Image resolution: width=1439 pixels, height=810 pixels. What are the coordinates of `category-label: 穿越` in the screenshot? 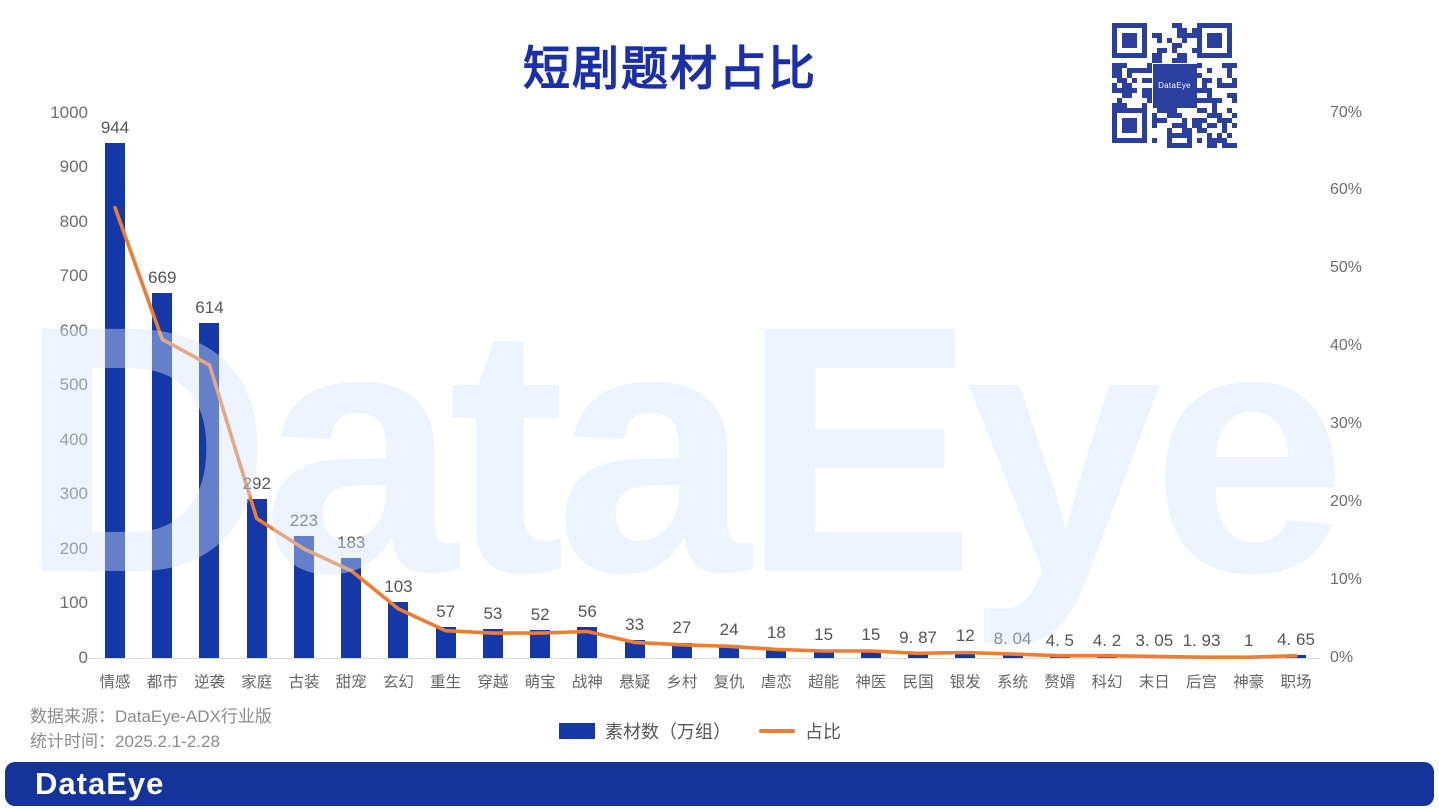 It's located at (493, 682).